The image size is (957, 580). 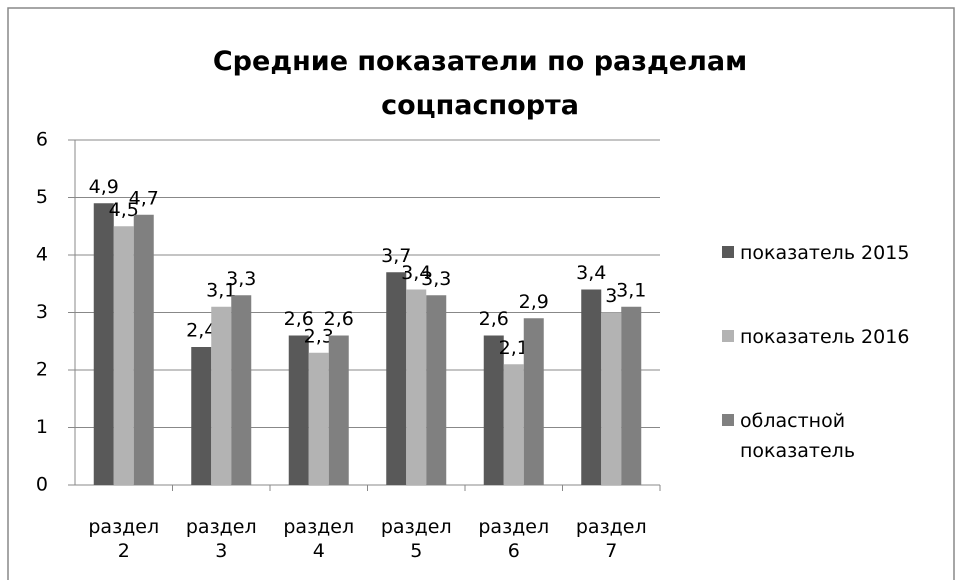 What do you see at coordinates (825, 337) in the screenshot?
I see `legend-label: показатель 2016` at bounding box center [825, 337].